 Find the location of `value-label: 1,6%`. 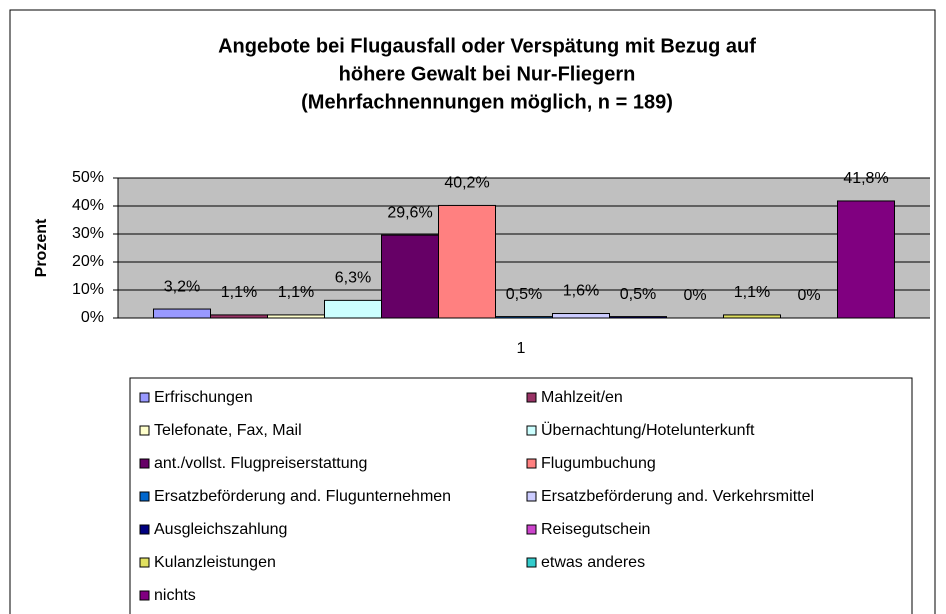

value-label: 1,6% is located at coordinates (581, 291).